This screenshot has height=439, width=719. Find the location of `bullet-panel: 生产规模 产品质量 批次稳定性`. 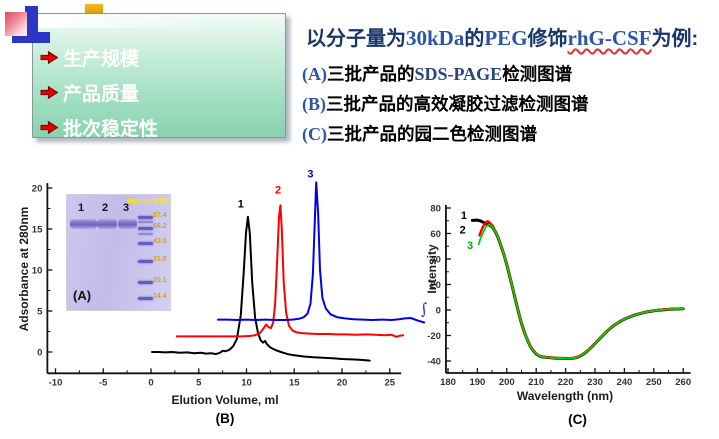

bullet-panel: 生产规模 产品质量 批次稳定性 is located at coordinates (159, 77).